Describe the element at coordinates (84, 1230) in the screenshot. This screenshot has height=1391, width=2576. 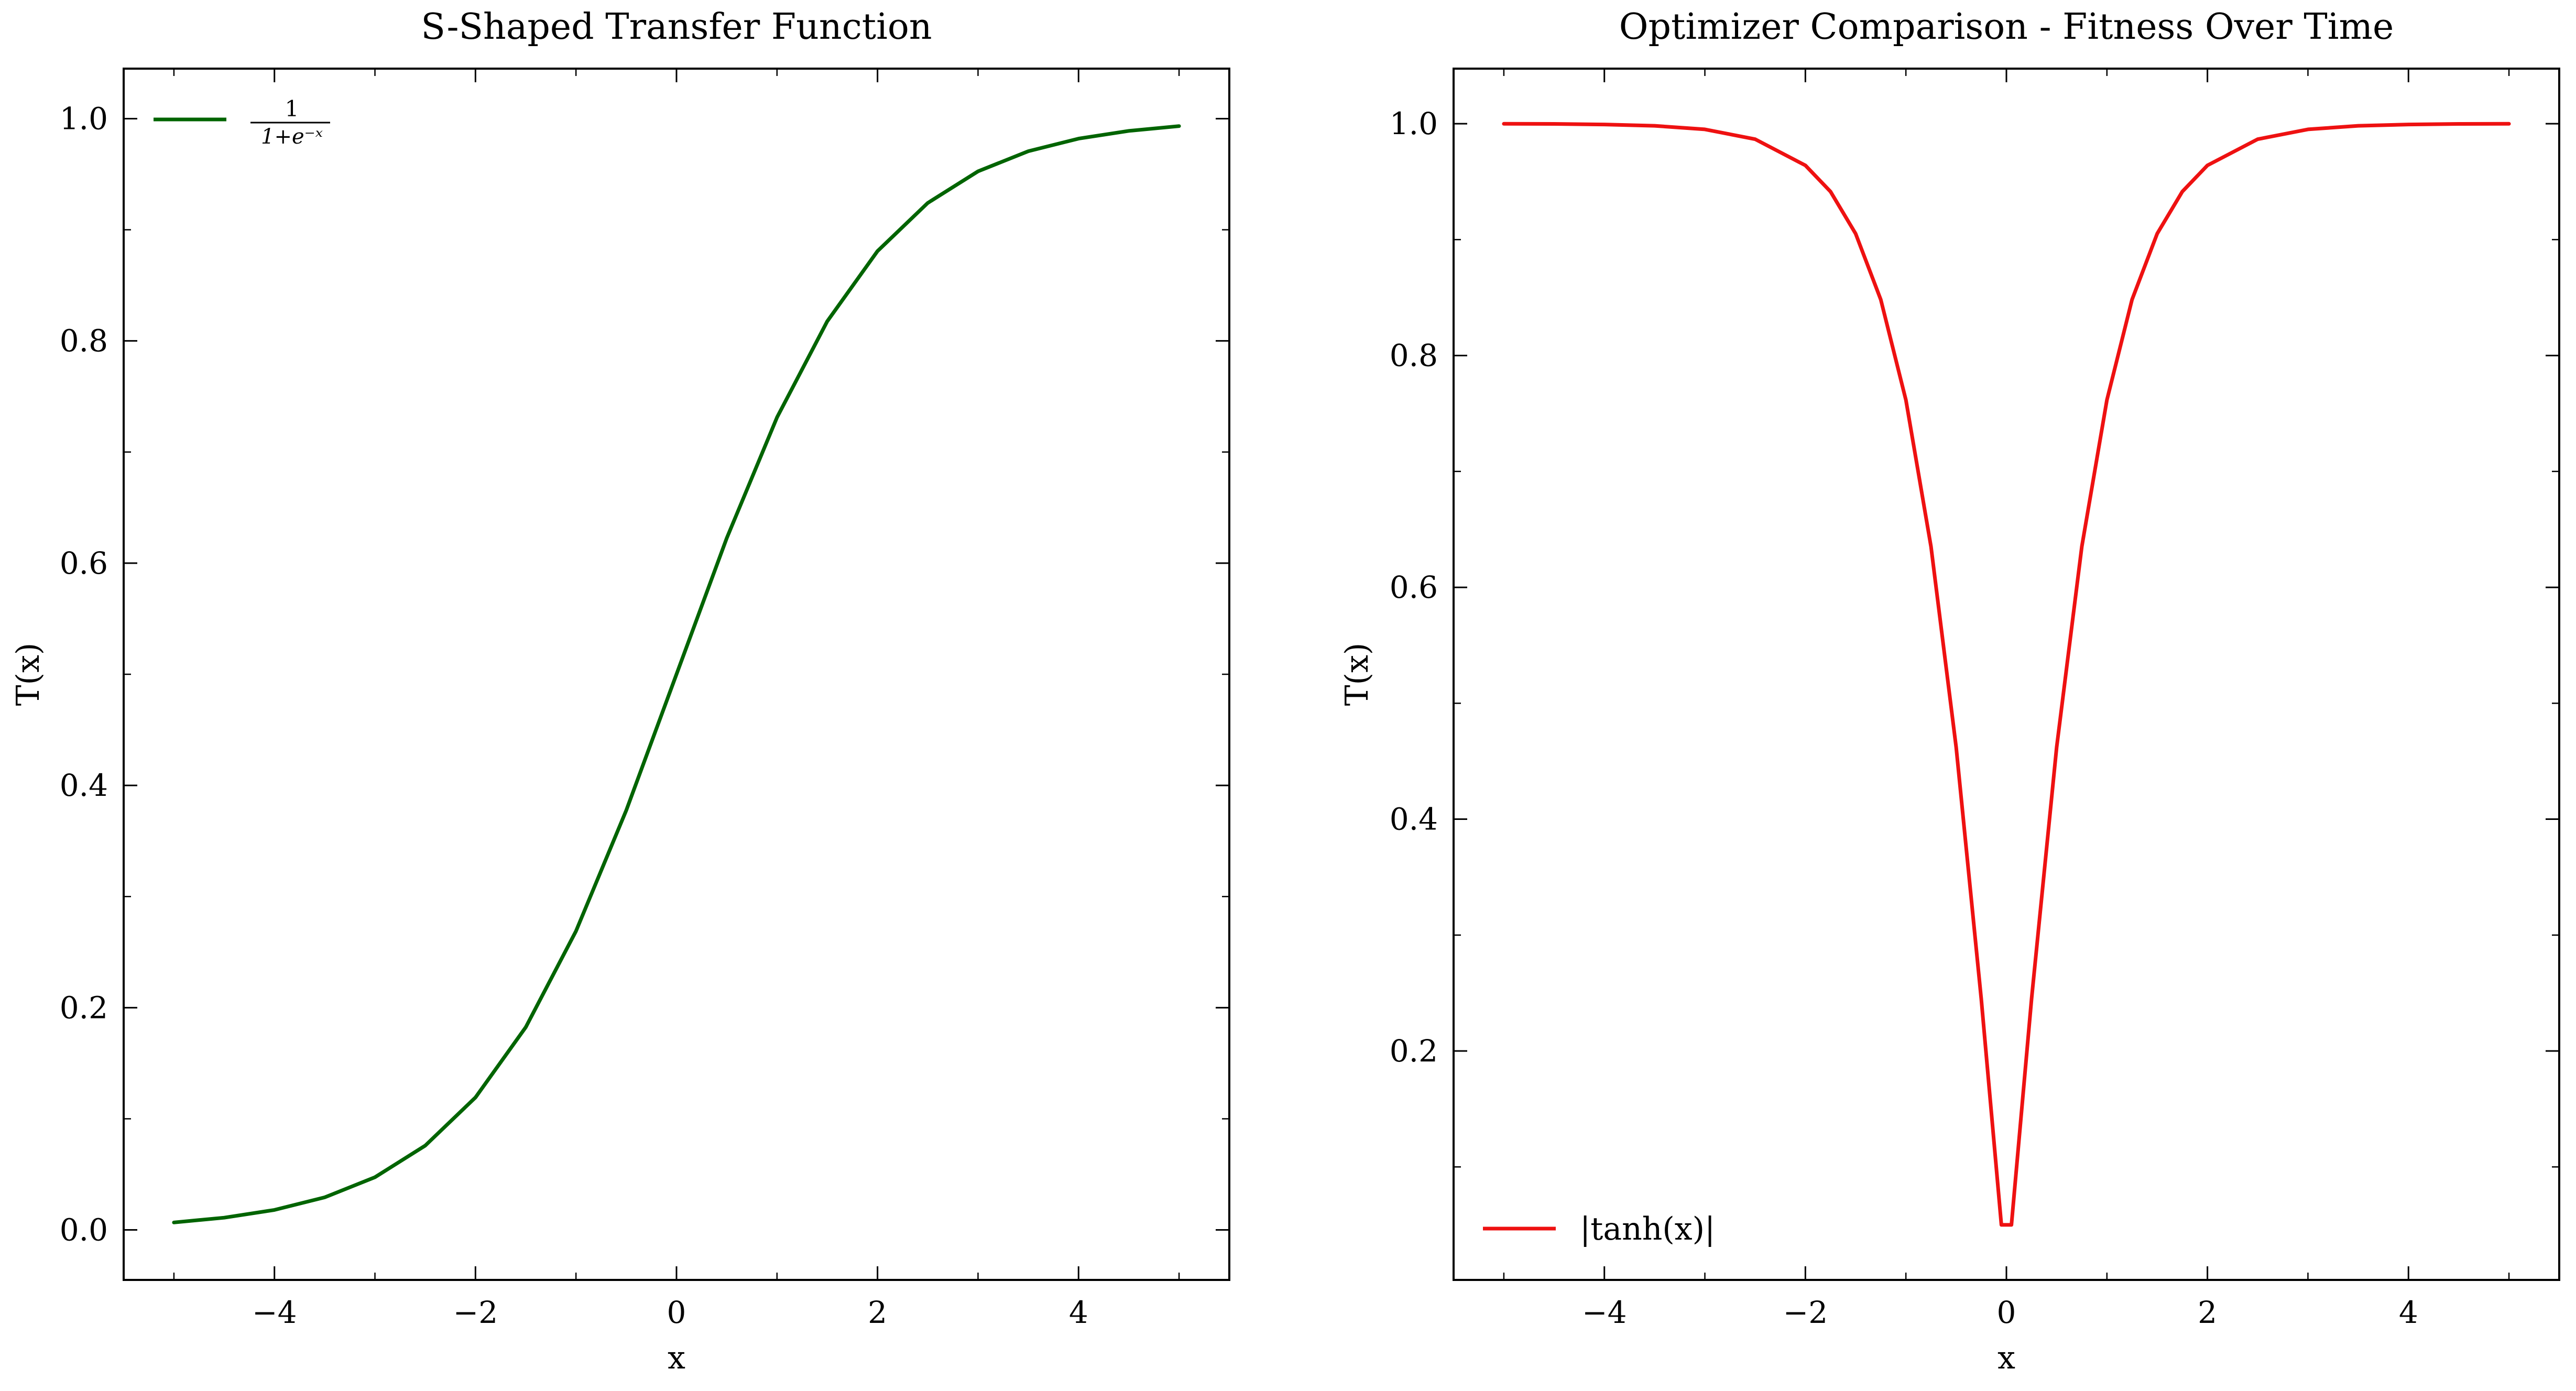
I see `y-tick-label: 0.0` at that location.